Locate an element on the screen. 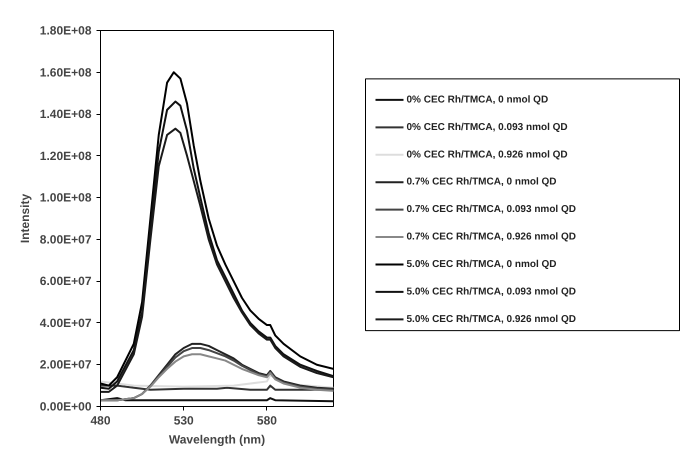  x-tick-label: 530 is located at coordinates (184, 421).